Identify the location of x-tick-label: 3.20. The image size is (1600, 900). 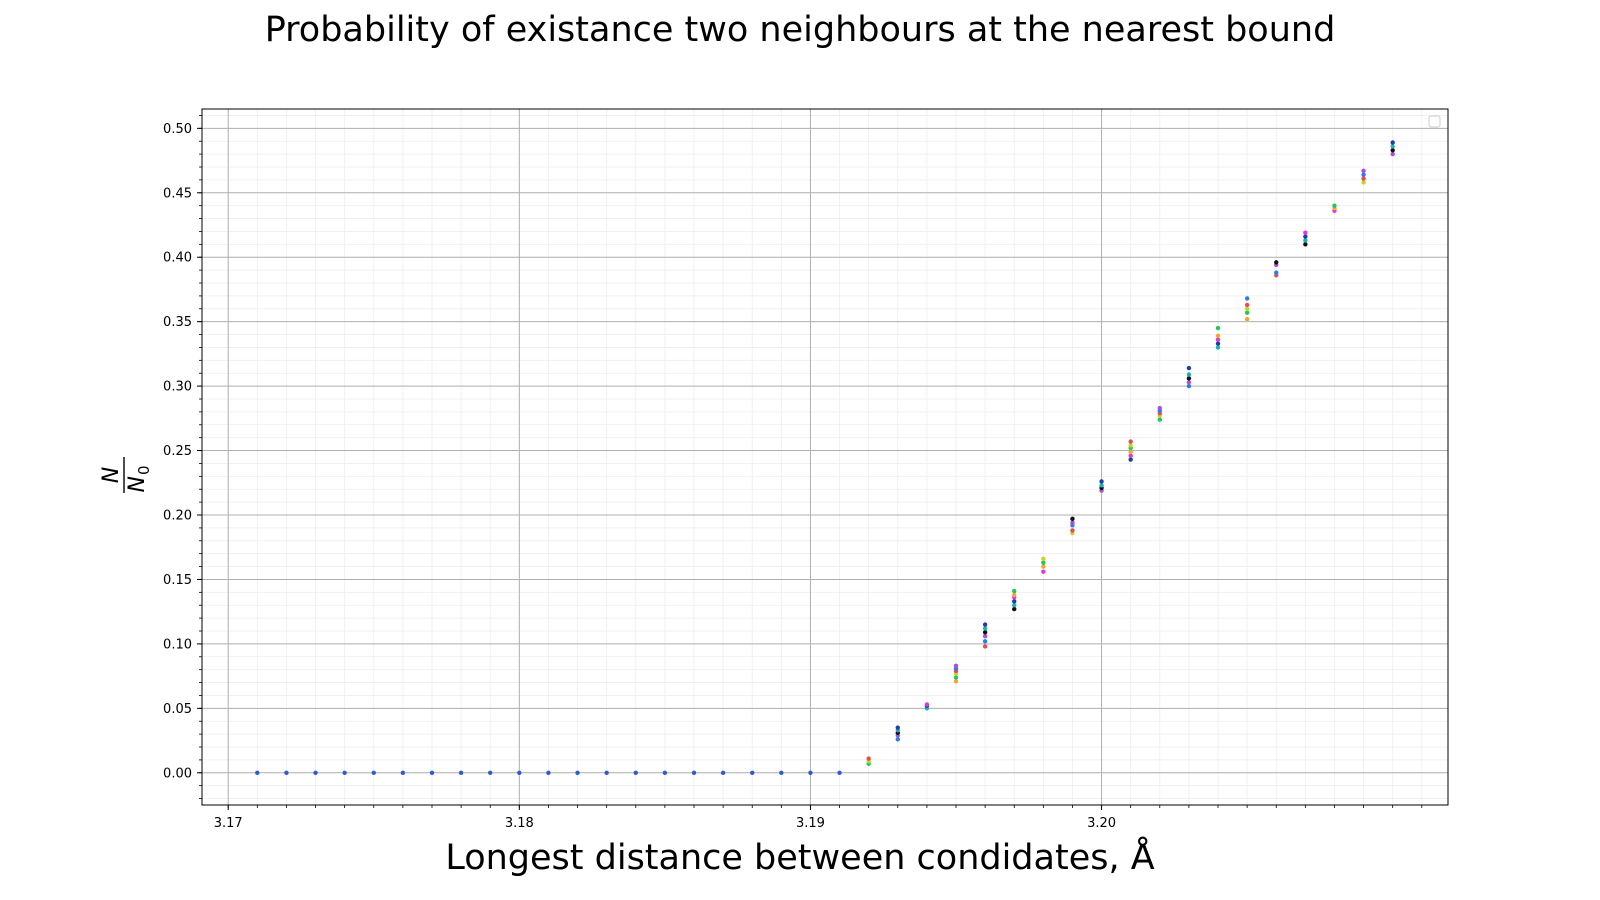
(1101, 823).